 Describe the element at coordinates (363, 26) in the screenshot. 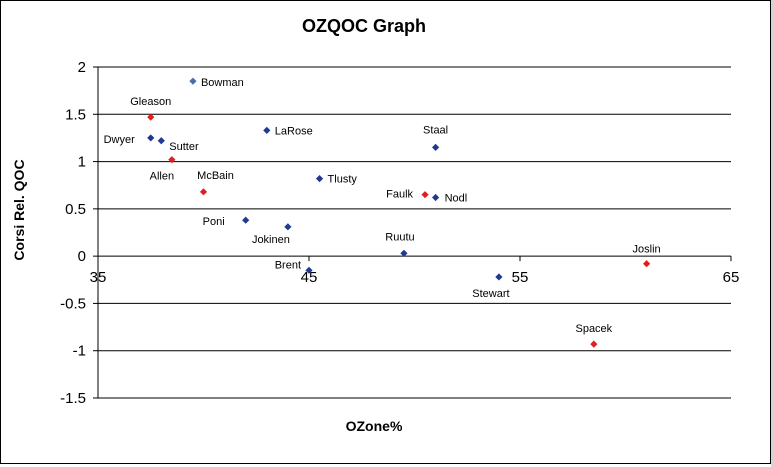

I see `chart-title: OZQOC Graph` at that location.